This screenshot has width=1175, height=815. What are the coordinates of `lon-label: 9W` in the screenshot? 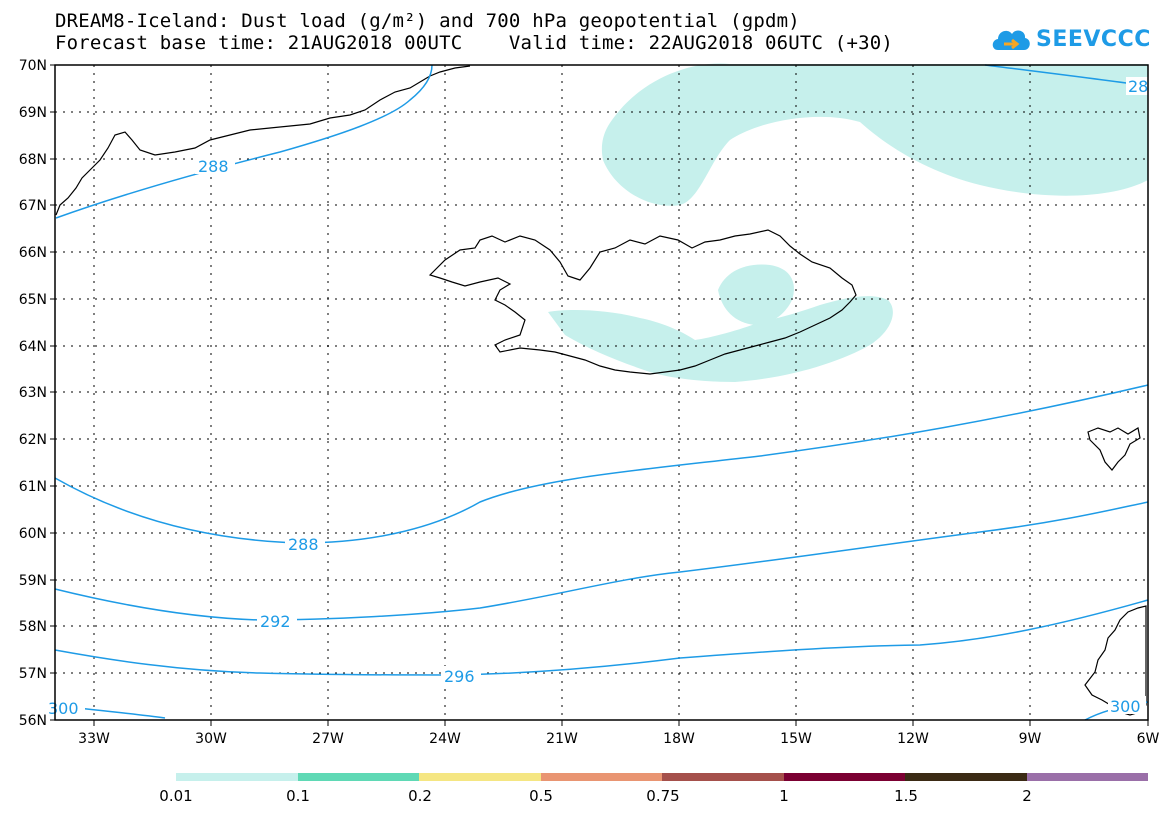 It's located at (1030, 739).